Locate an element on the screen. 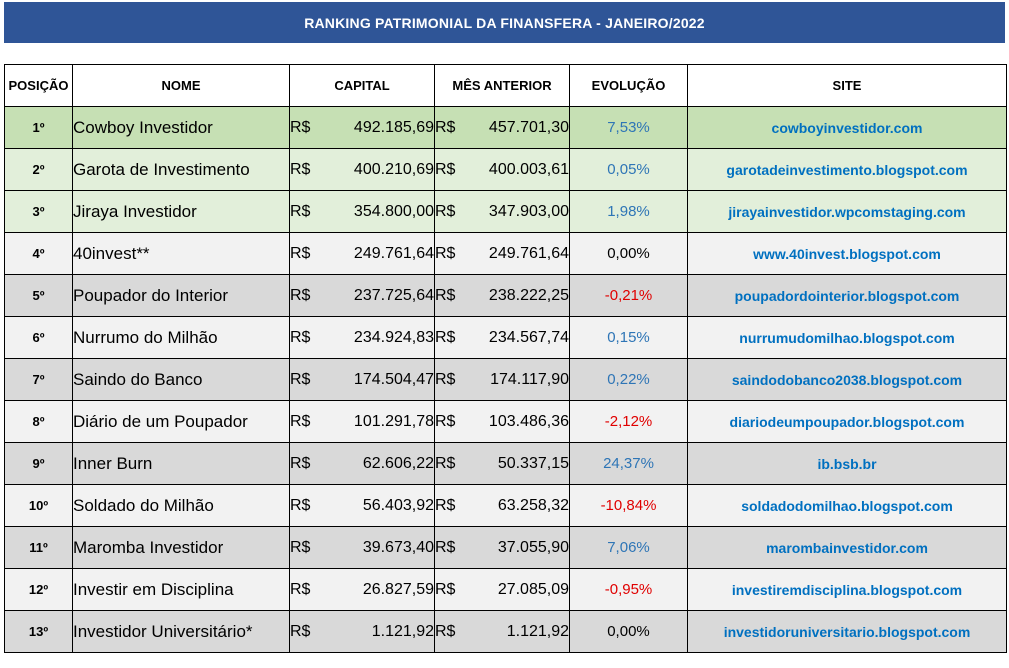  site-link: diariodeumpoupador.blogspot.com is located at coordinates (847, 421).